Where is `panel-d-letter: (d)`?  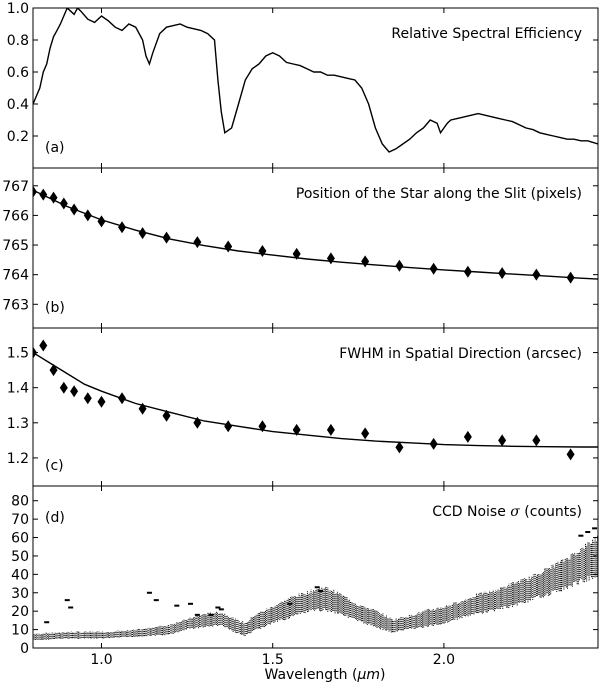
panel-d-letter: (d) is located at coordinates (55, 518).